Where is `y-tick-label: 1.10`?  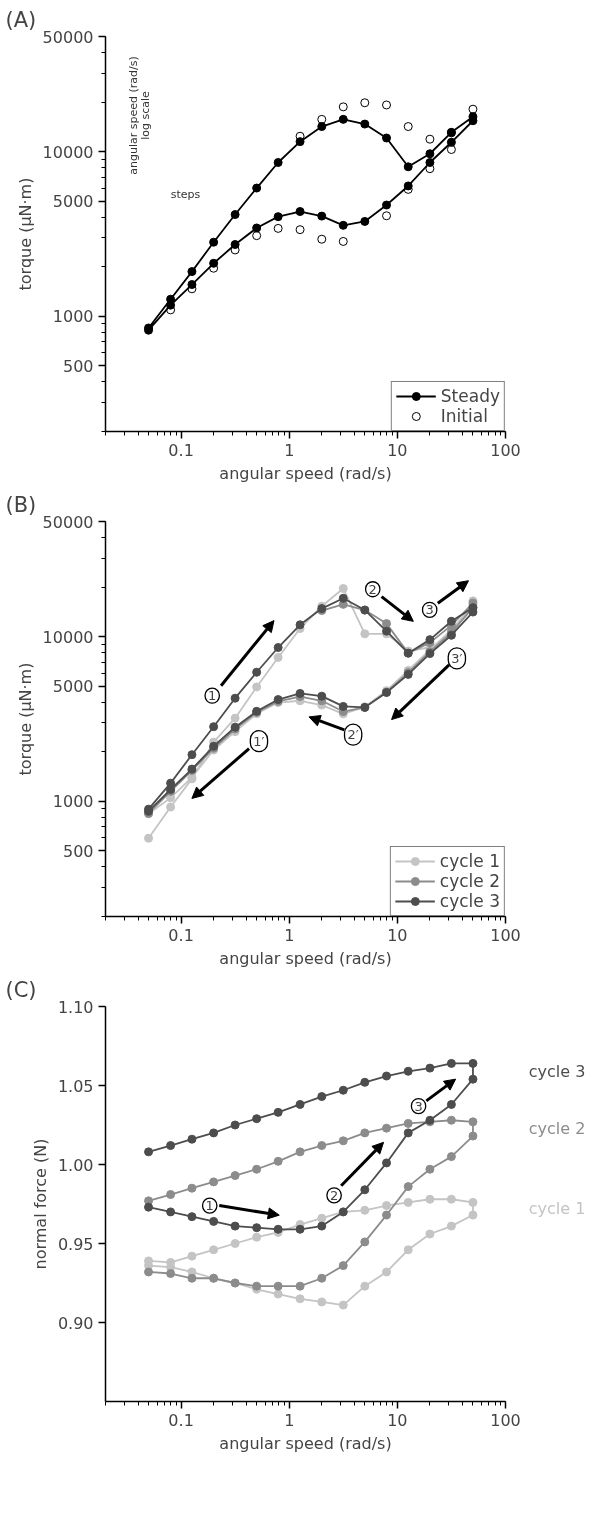 y-tick-label: 1.10 is located at coordinates (75, 1007).